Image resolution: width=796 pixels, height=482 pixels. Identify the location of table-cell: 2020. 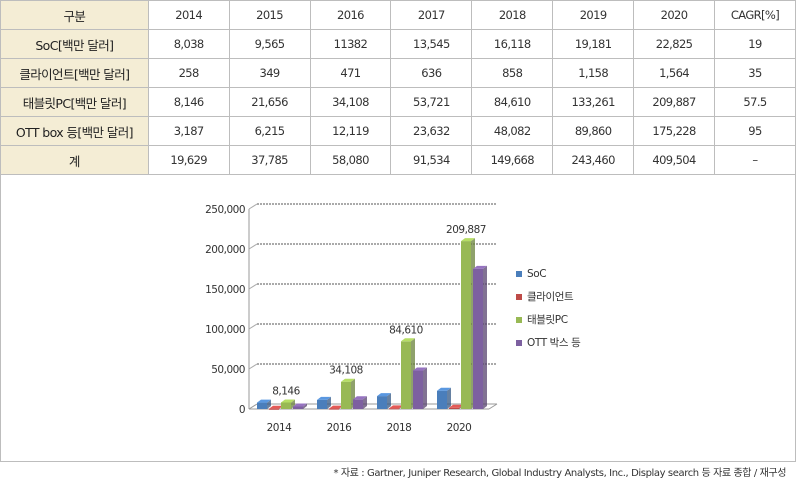
(674, 15).